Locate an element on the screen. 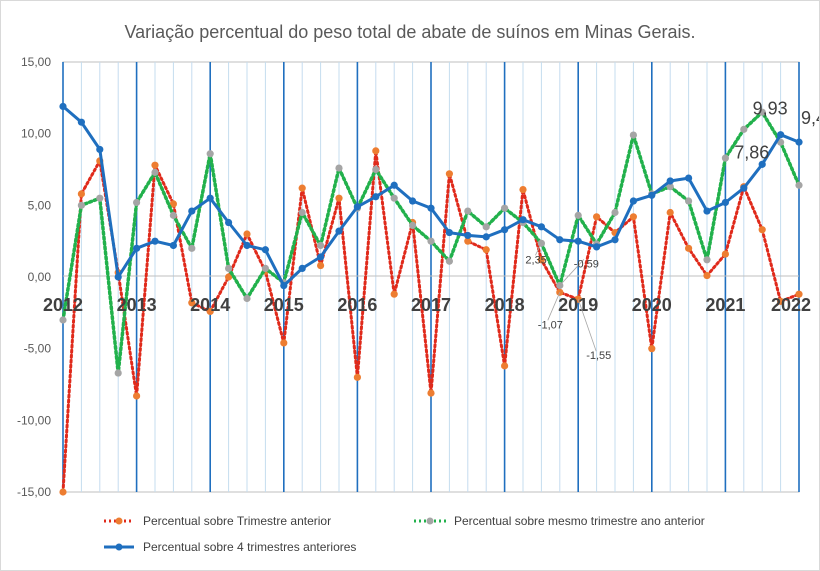  data-label: 9,93 is located at coordinates (770, 109).